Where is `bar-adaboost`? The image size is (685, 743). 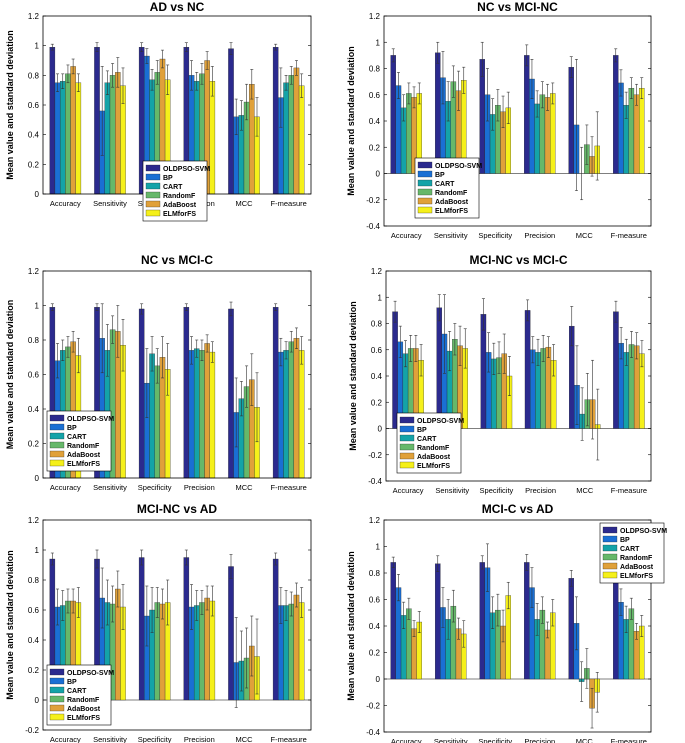
bar-adaboost is located at coordinates (207, 649).